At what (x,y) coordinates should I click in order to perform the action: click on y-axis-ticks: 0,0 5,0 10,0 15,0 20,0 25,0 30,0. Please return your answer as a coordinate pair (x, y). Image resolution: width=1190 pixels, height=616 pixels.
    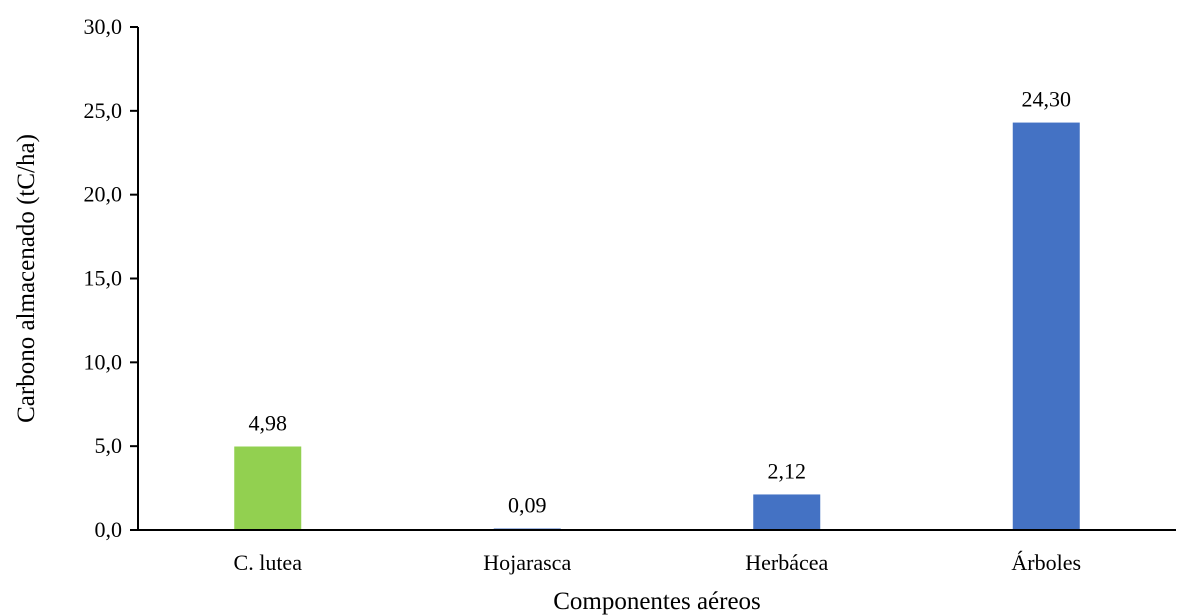
    Looking at the image, I should click on (111, 278).